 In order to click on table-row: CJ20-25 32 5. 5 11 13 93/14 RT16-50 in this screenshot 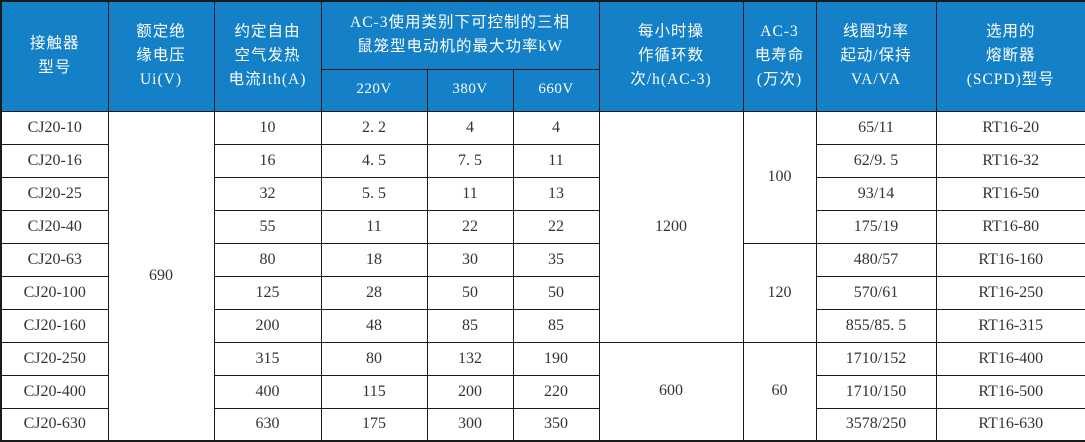, I will do `click(542, 193)`.